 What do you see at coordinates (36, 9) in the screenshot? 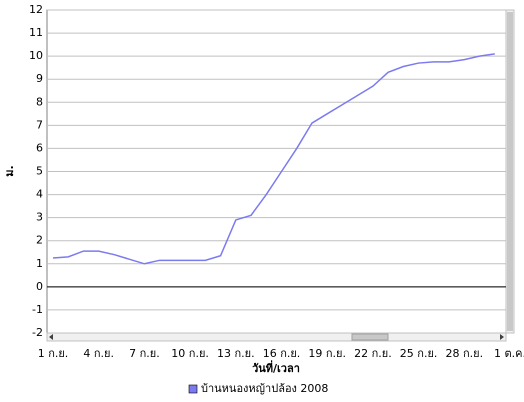
I see `y-tick-label: 12` at bounding box center [36, 9].